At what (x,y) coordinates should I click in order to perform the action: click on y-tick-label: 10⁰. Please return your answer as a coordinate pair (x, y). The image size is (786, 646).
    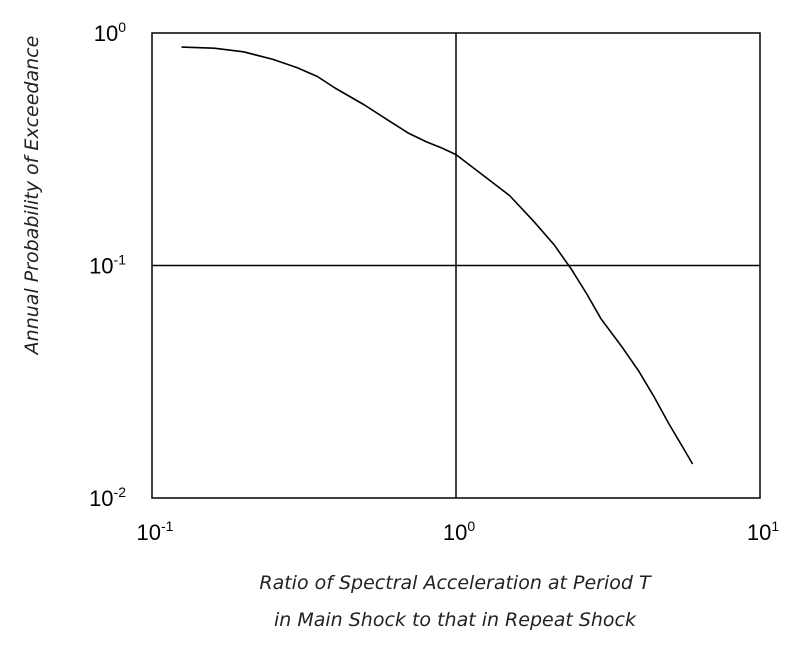
    Looking at the image, I should click on (110, 32).